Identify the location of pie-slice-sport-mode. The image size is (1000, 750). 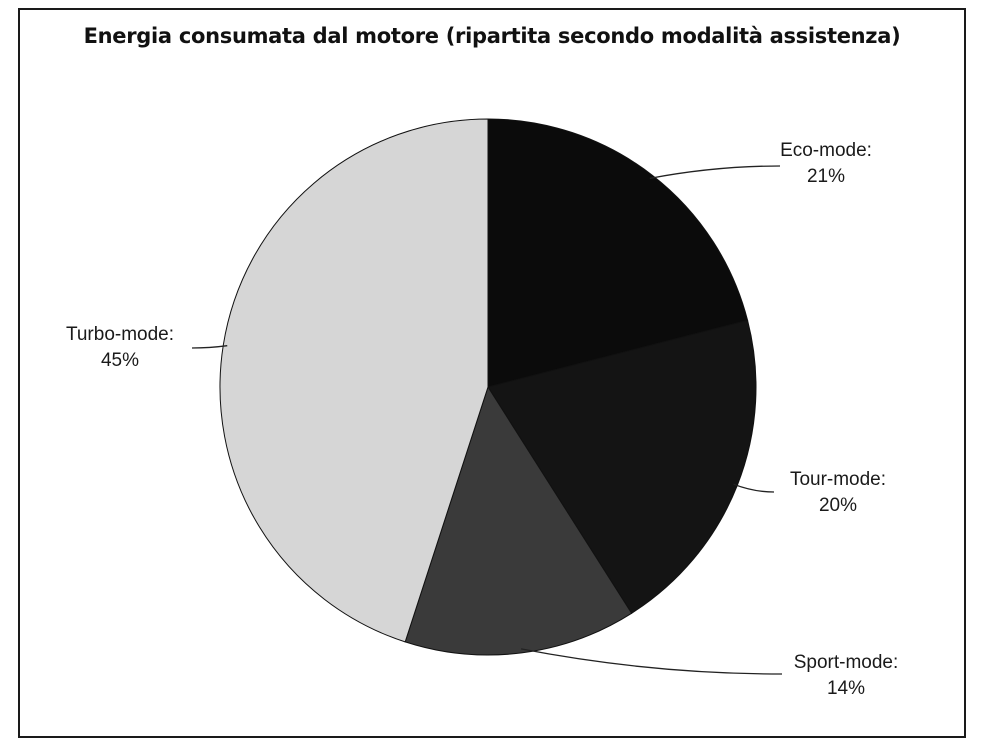
(518, 520).